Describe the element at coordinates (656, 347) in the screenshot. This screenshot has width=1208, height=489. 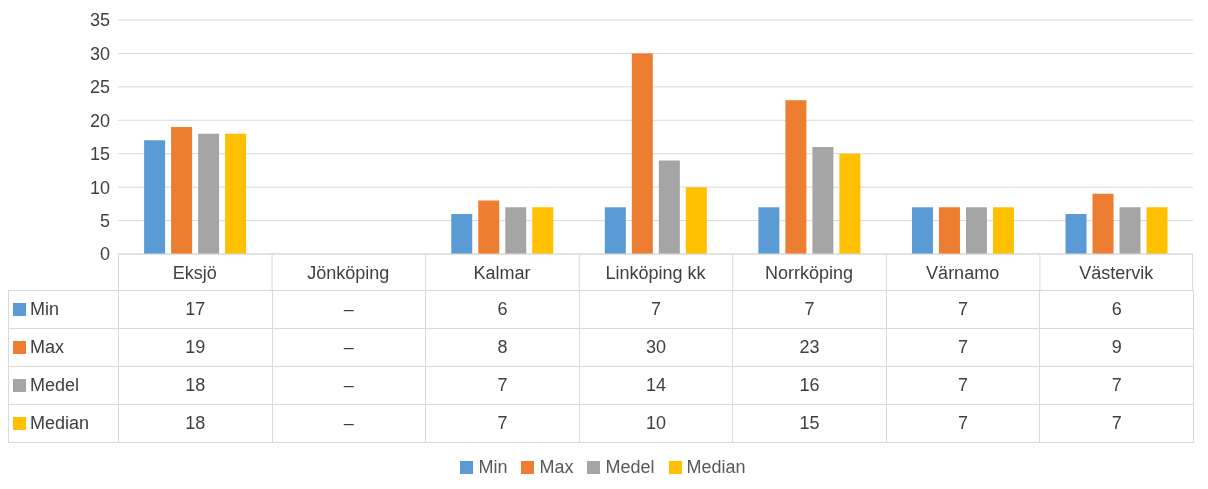
I see `data-label: 30` at that location.